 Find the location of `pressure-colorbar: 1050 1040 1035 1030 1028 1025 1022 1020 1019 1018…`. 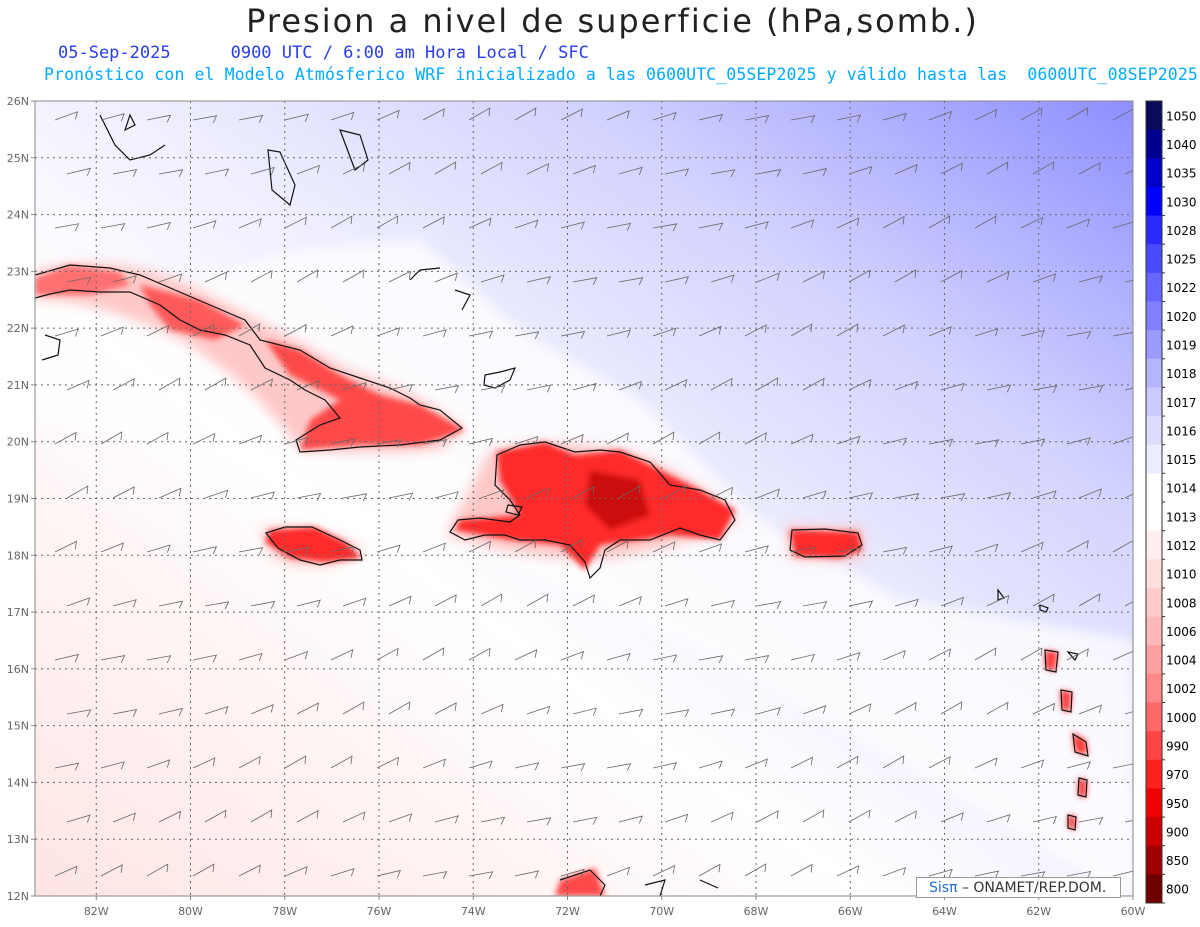

pressure-colorbar: 1050 1040 1035 1030 1028 1025 1022 1020 1019 1018… is located at coordinates (1171, 502).